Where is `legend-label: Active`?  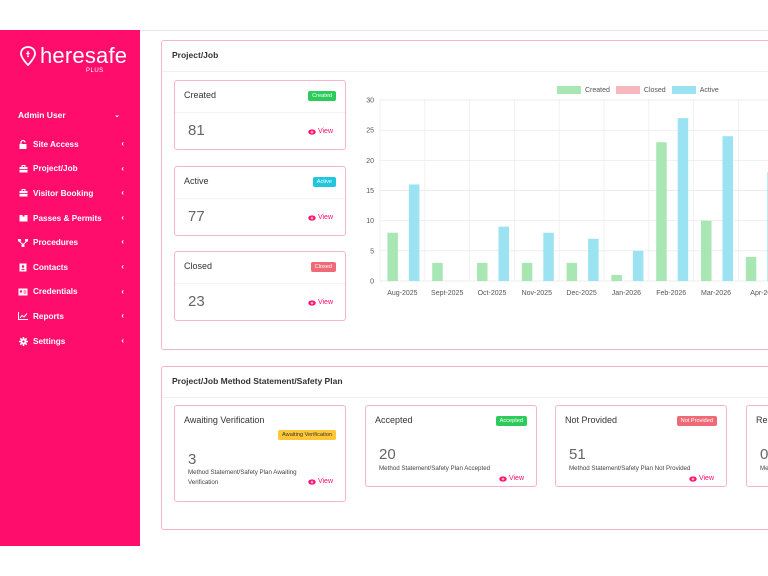
legend-label: Active is located at coordinates (709, 90).